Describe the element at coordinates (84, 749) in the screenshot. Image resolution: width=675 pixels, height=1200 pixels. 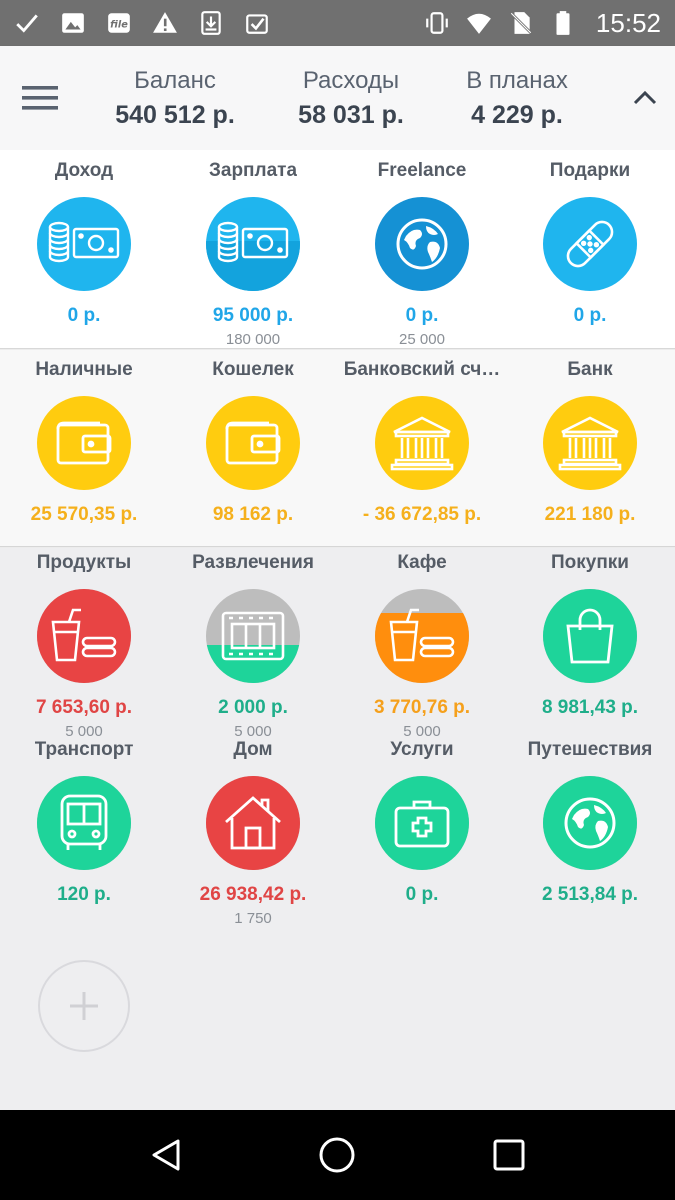
I see `category-name: Транспорт` at that location.